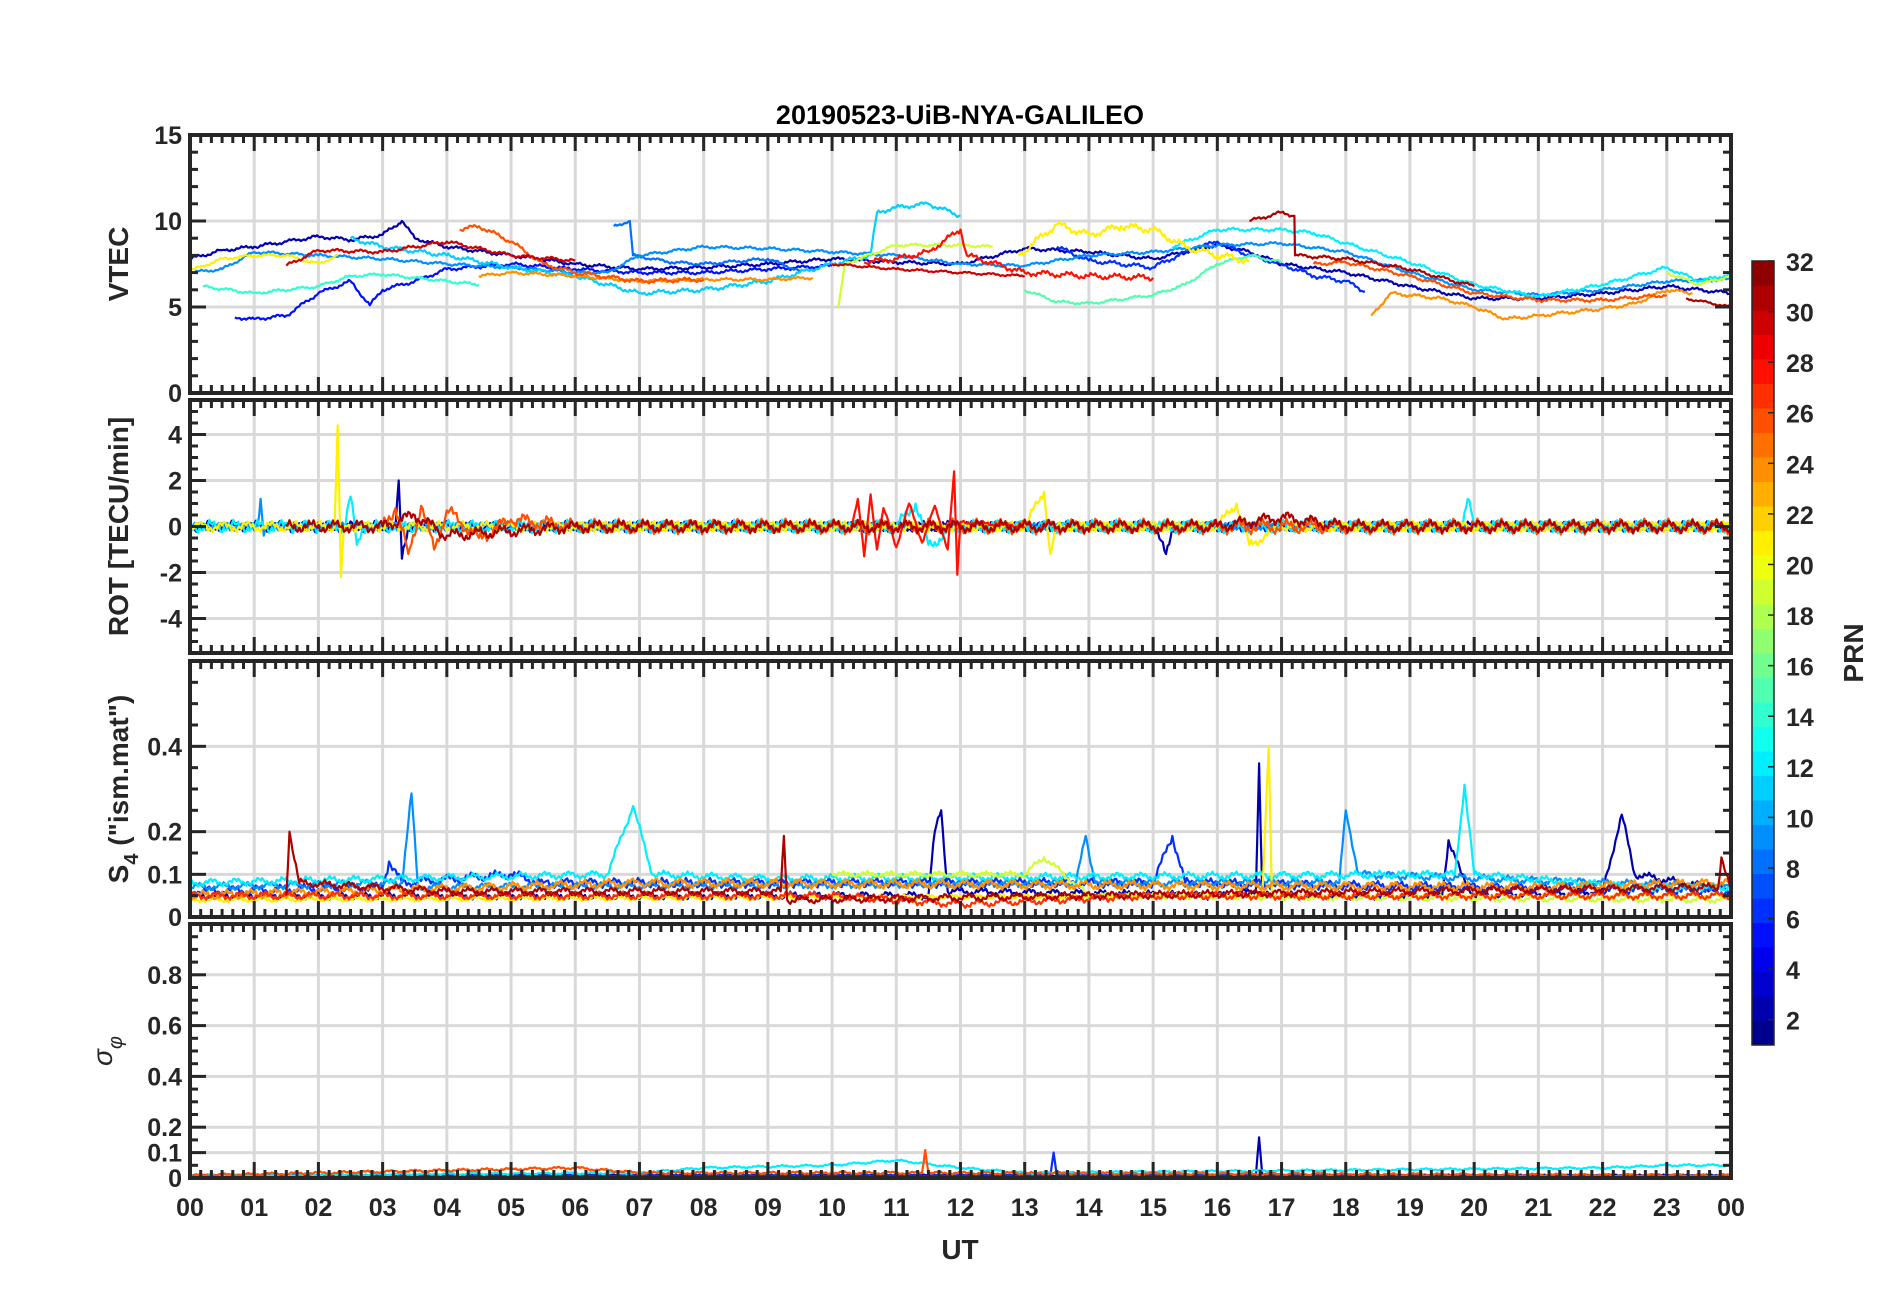 This screenshot has height=1292, width=1902. Describe the element at coordinates (168, 222) in the screenshot. I see `y-tick-label: 10` at that location.